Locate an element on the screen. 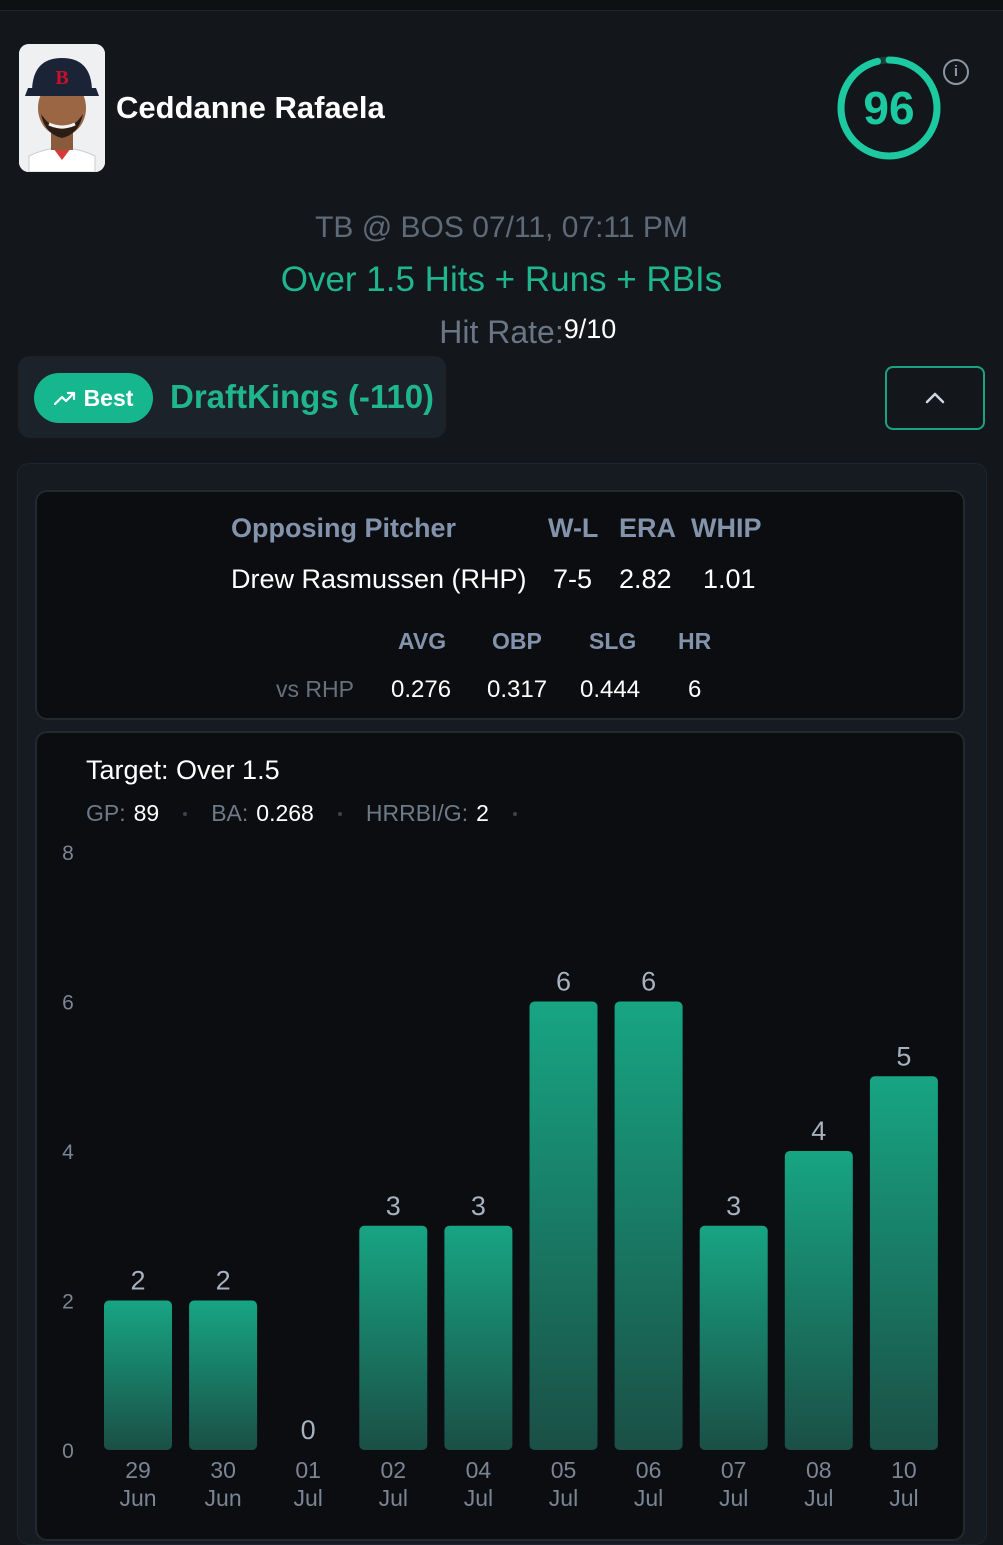  hit-rate: Hit Rate: 9/10 is located at coordinates (501, 332).